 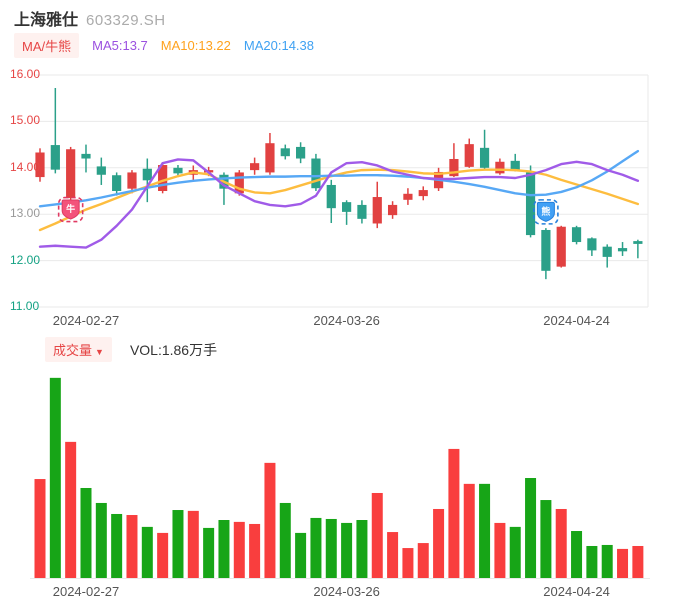 What do you see at coordinates (25, 259) in the screenshot?
I see `y-axis-label: 12.00` at bounding box center [25, 259].